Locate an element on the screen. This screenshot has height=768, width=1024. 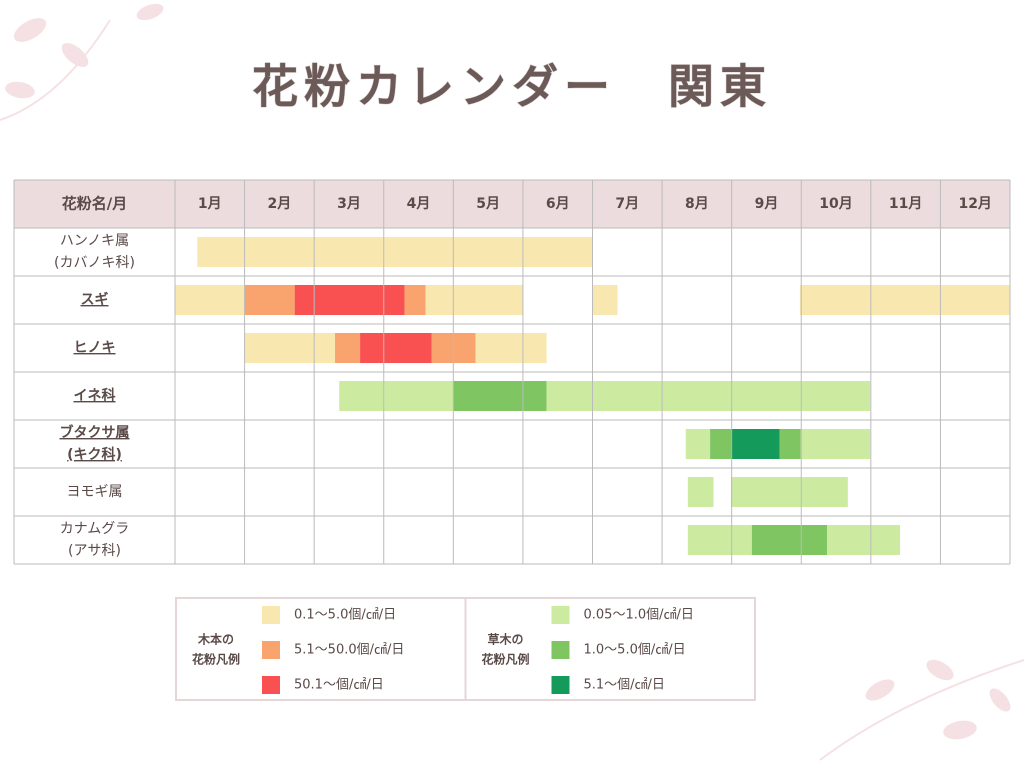
header-name: 花粉名/月 is located at coordinates (94, 204).